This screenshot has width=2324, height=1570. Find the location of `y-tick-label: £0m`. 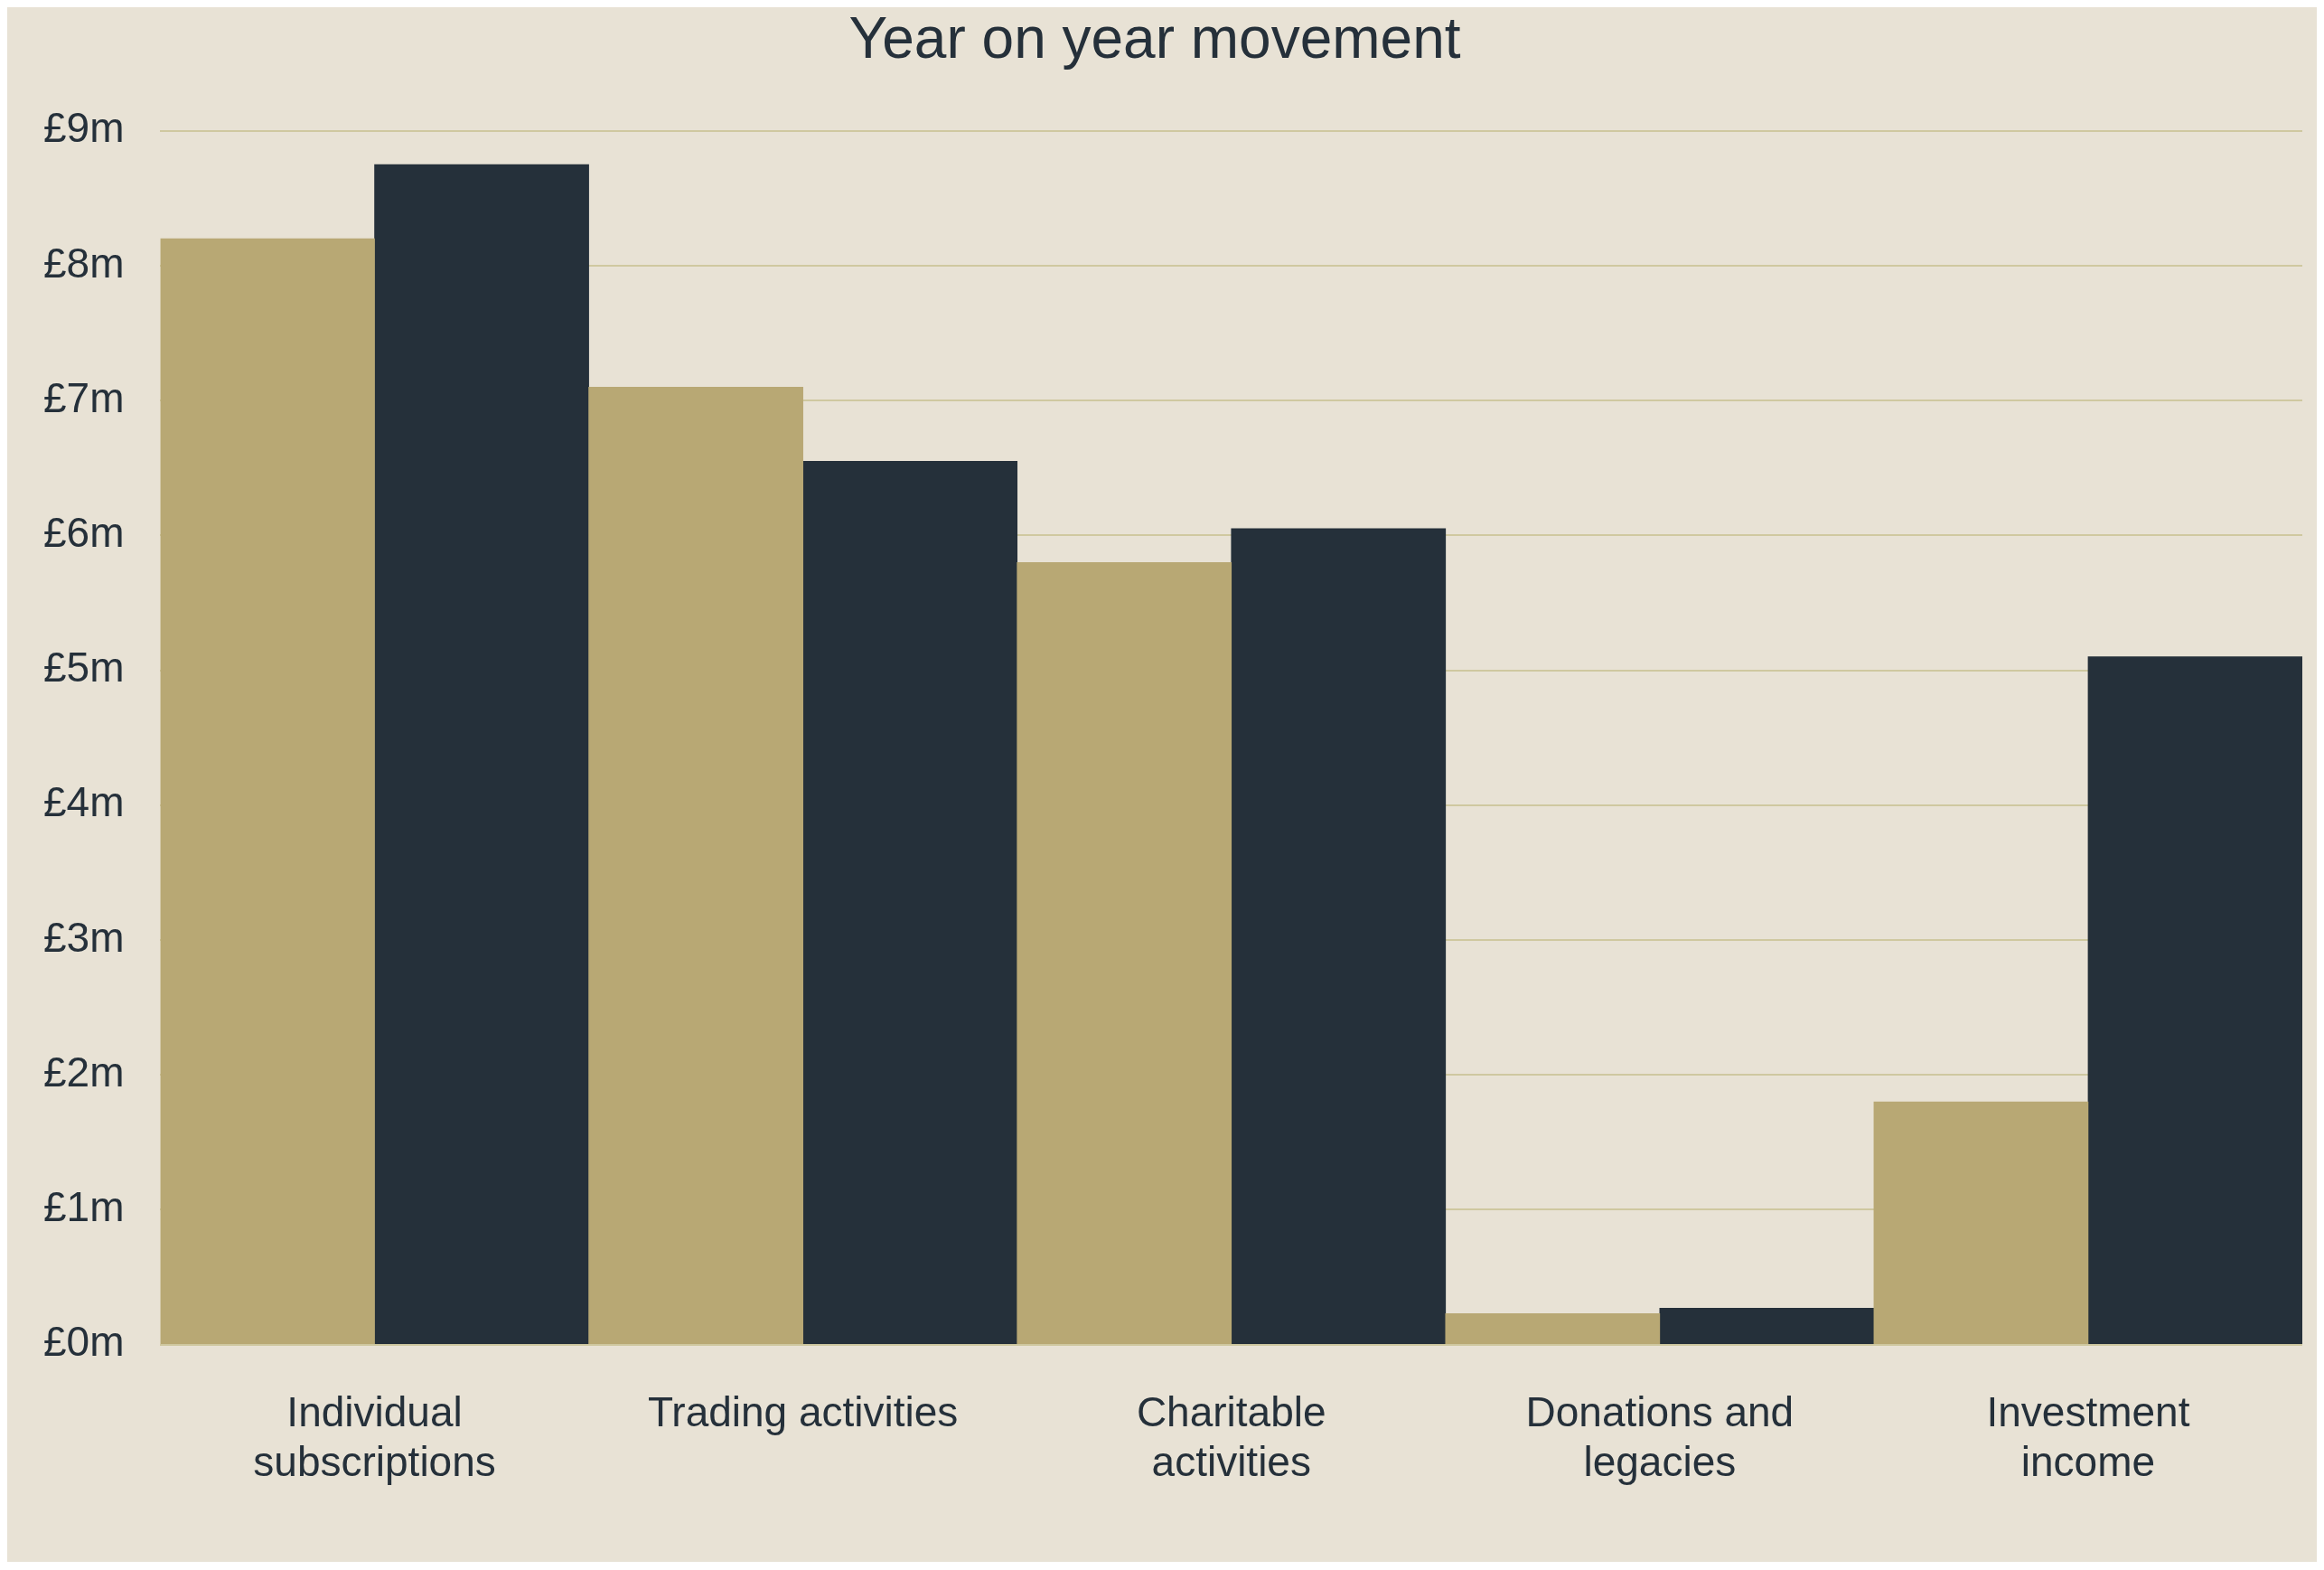

y-tick-label: £0m is located at coordinates (84, 1342).